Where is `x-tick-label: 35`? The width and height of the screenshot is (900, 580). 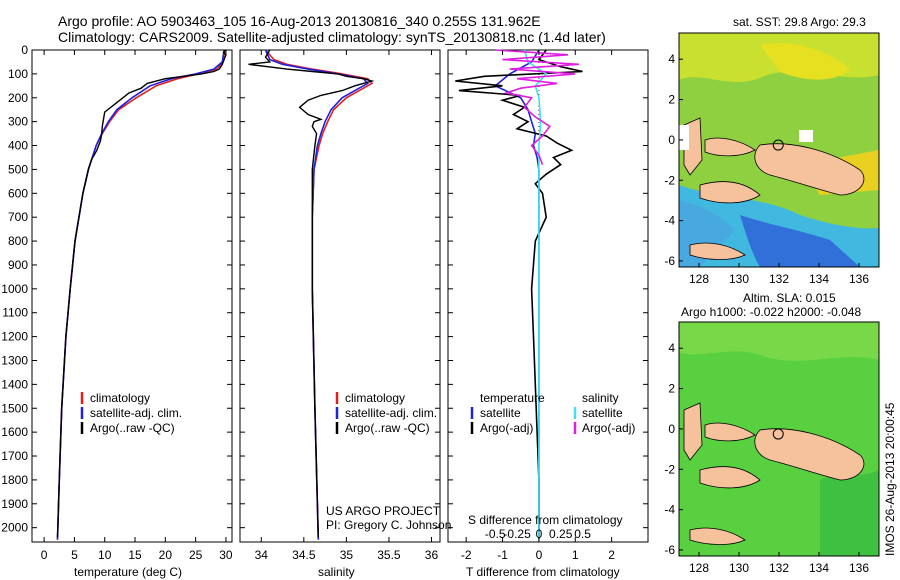
x-tick-label: 35 is located at coordinates (347, 555).